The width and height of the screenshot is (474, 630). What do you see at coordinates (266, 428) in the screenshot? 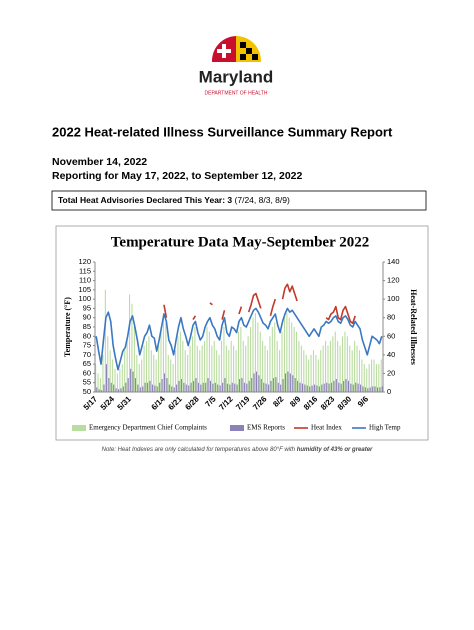
I see `legend-label: EMS Reports` at bounding box center [266, 428].